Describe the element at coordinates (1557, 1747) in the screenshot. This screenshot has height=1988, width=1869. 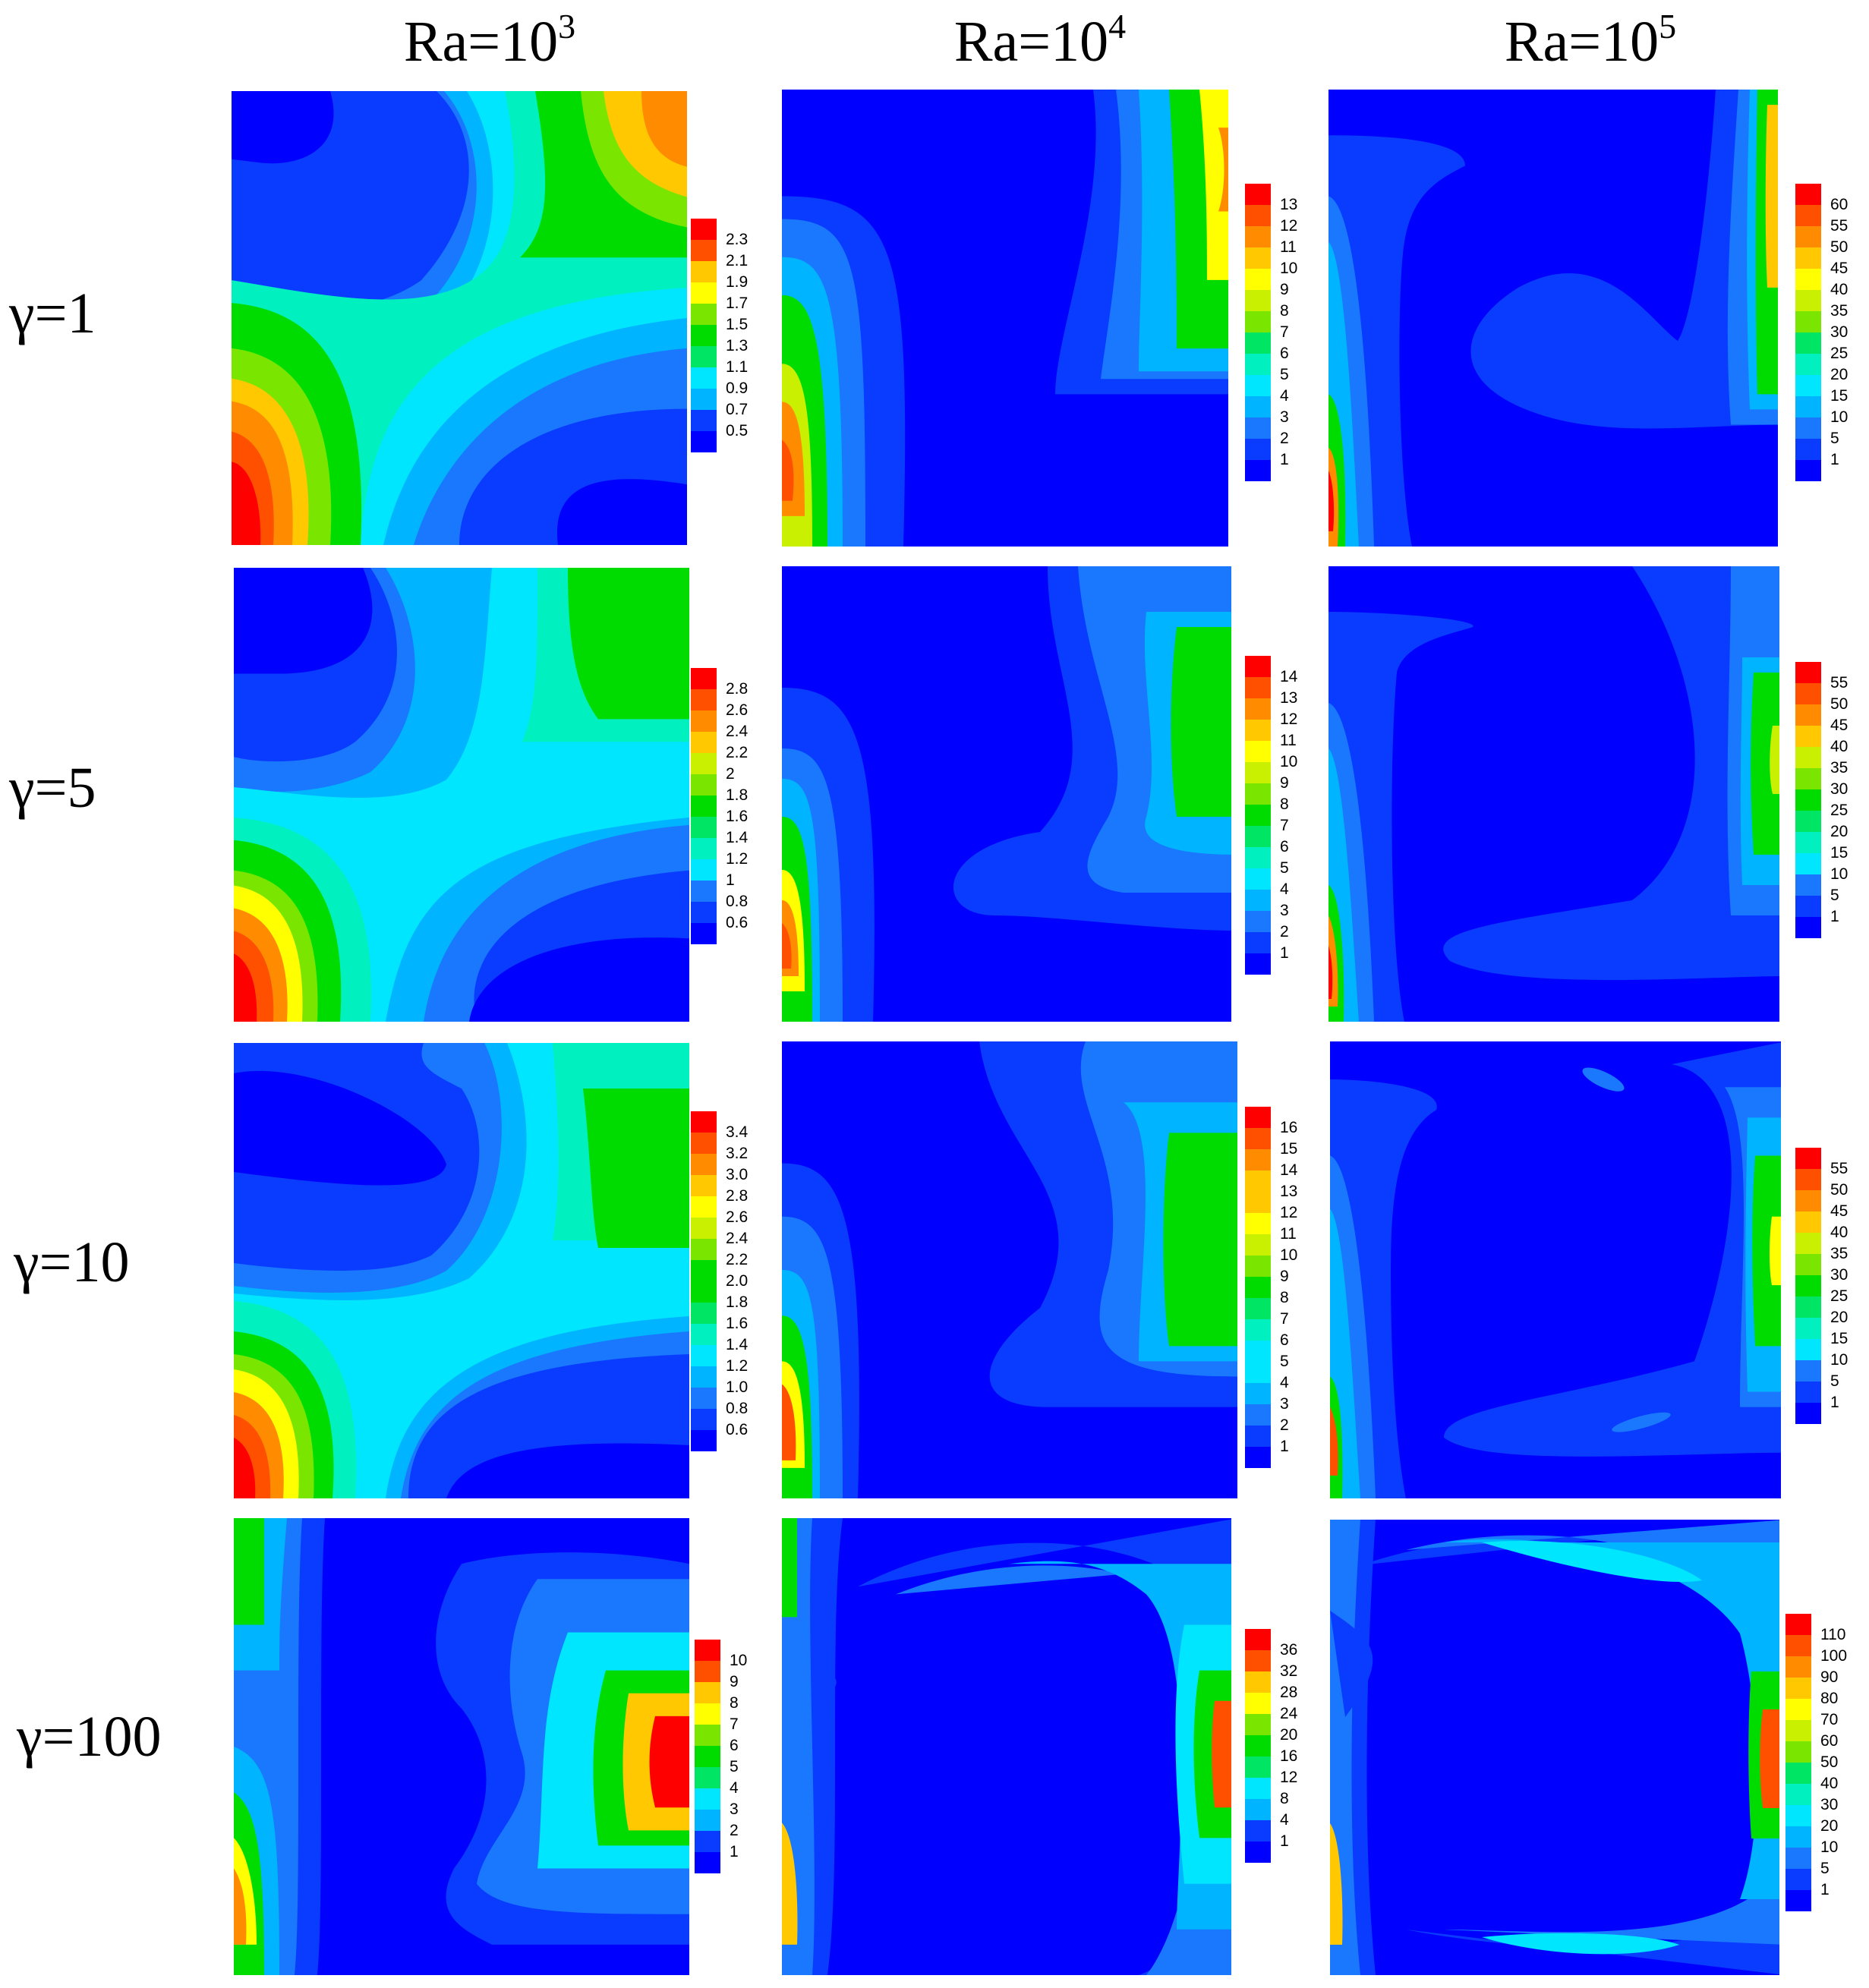
I see `contour-panel-gamma100-ra1e5` at that location.